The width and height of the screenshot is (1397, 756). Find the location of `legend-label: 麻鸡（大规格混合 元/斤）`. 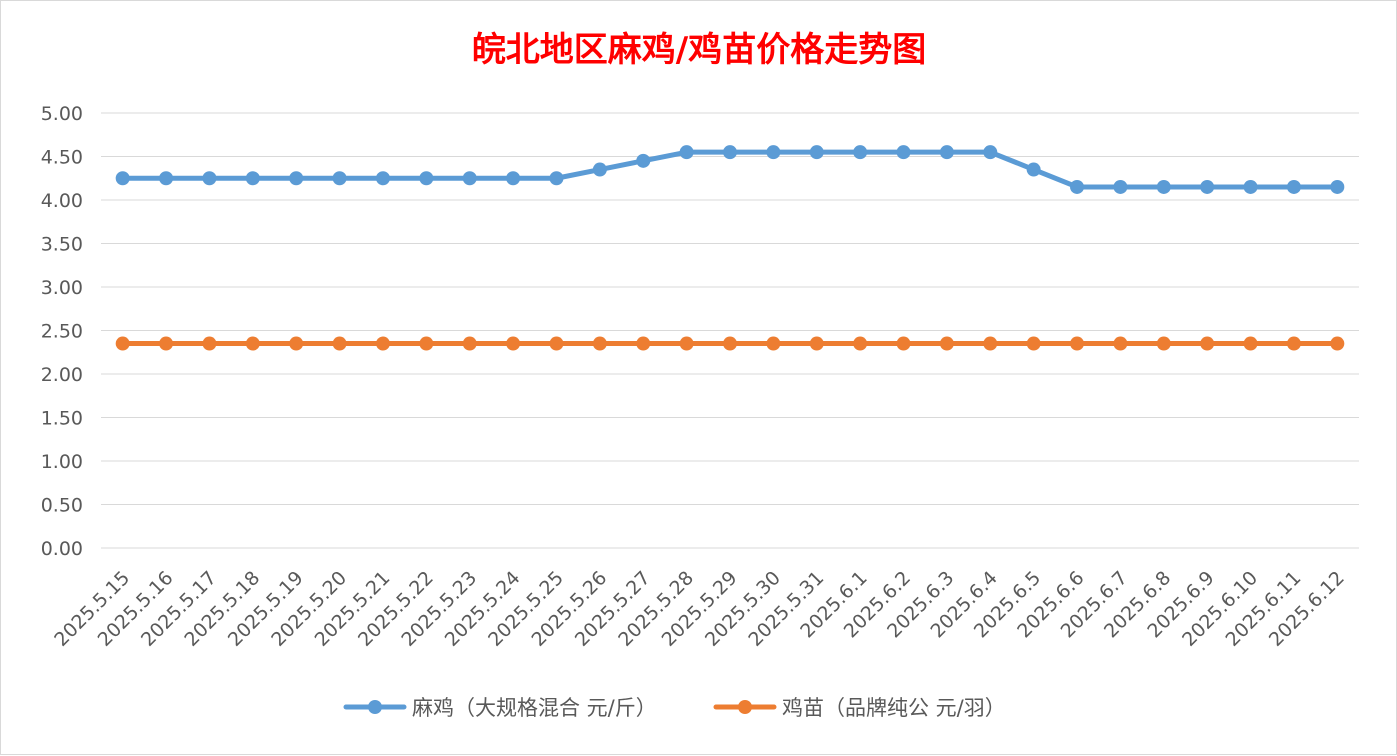

legend-label: 麻鸡（大规格混合 元/斤） is located at coordinates (534, 708).